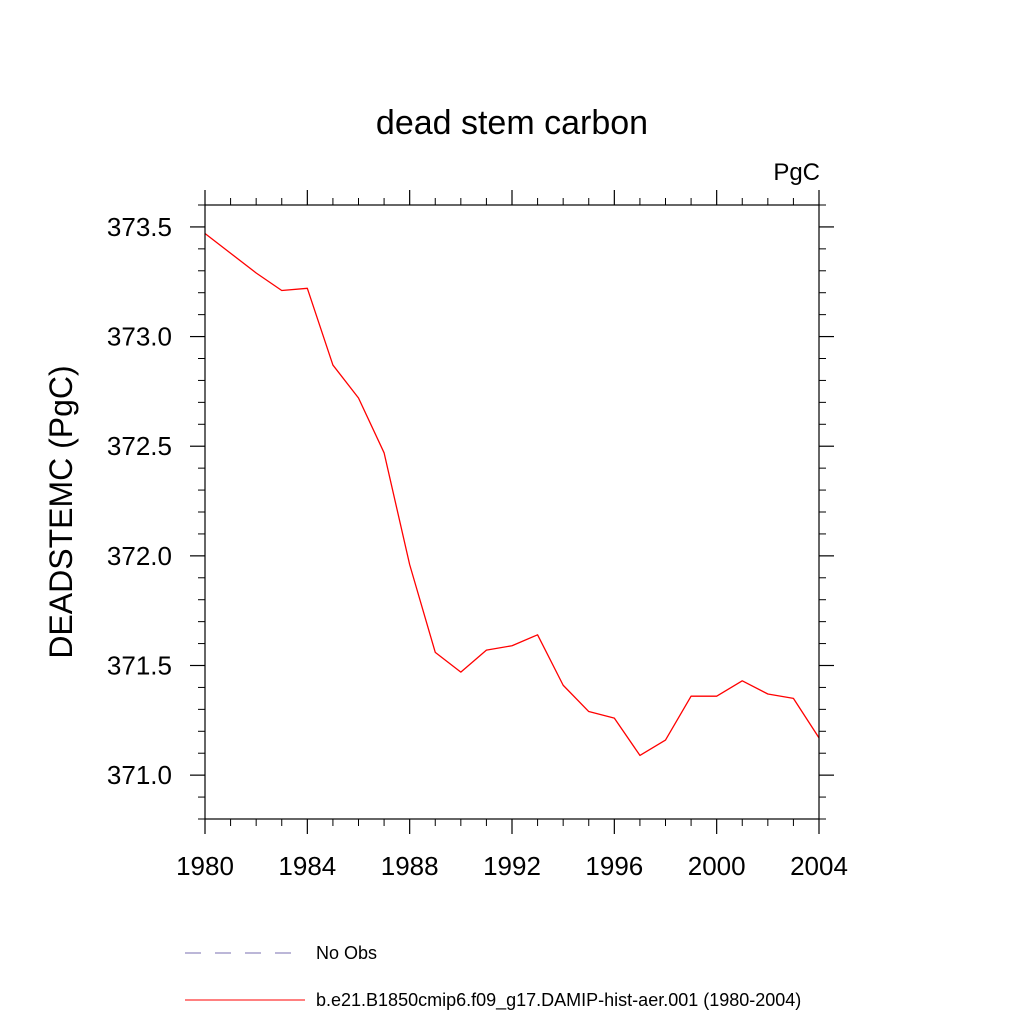 The height and width of the screenshot is (1024, 1024). What do you see at coordinates (139, 227) in the screenshot?
I see `y-tick-label: 373.5` at bounding box center [139, 227].